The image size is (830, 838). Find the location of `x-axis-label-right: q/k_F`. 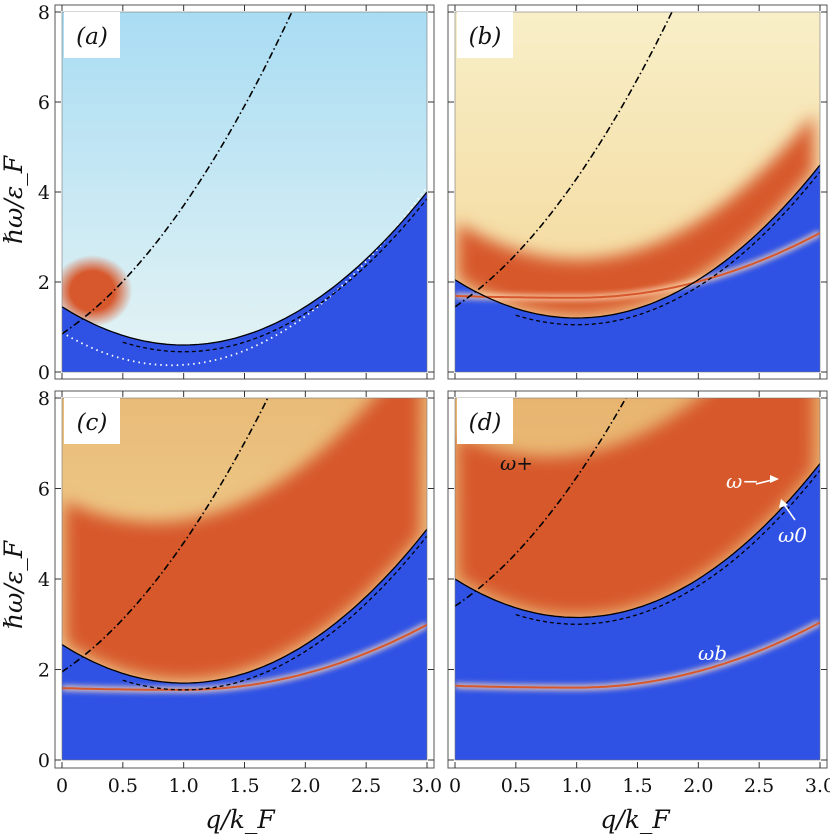

x-axis-label-right: q/k_F is located at coordinates (635, 819).